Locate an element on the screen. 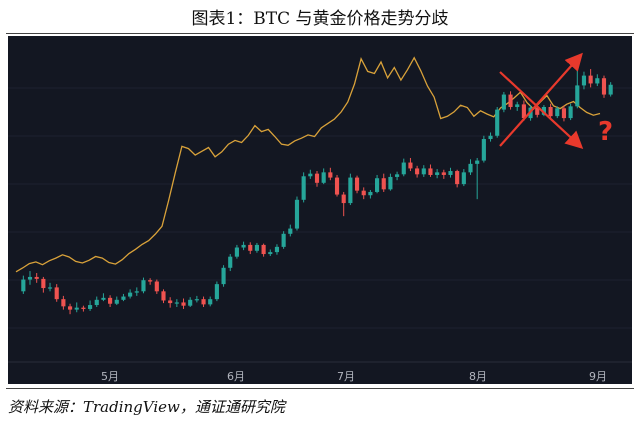 The image size is (640, 425). divergence-annotation: ? is located at coordinates (556, 100).